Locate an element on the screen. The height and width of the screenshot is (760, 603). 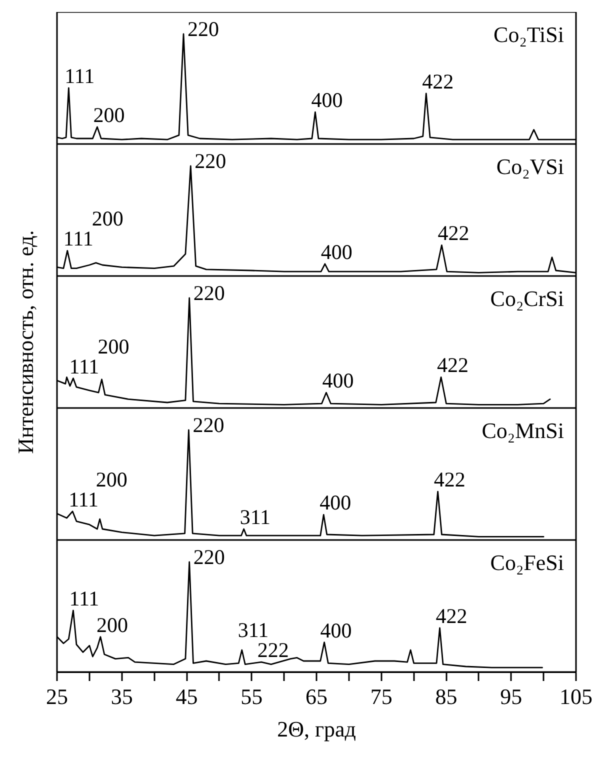
chart-title: Co₂FeSi is located at coordinates (527, 562).